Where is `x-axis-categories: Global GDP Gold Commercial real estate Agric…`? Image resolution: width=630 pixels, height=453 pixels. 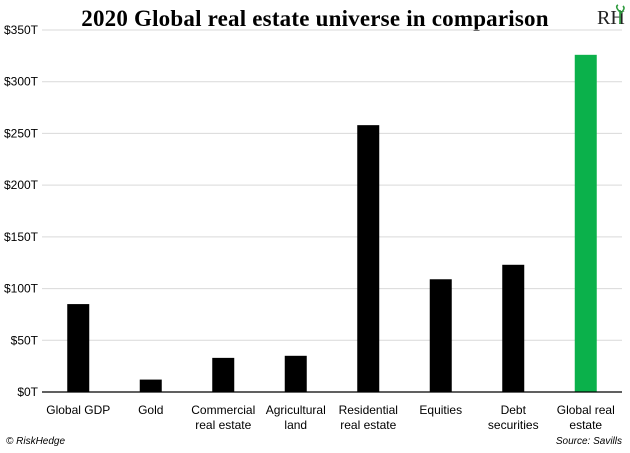
x-axis-categories: Global GDP Gold Commercial real estate Agric… is located at coordinates (330, 417).